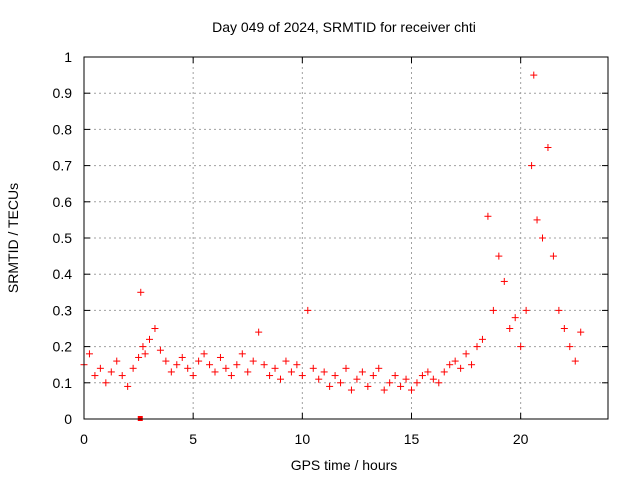 This screenshot has width=640, height=480. Describe the element at coordinates (63, 347) in the screenshot. I see `y-tick-label: 0.2` at that location.